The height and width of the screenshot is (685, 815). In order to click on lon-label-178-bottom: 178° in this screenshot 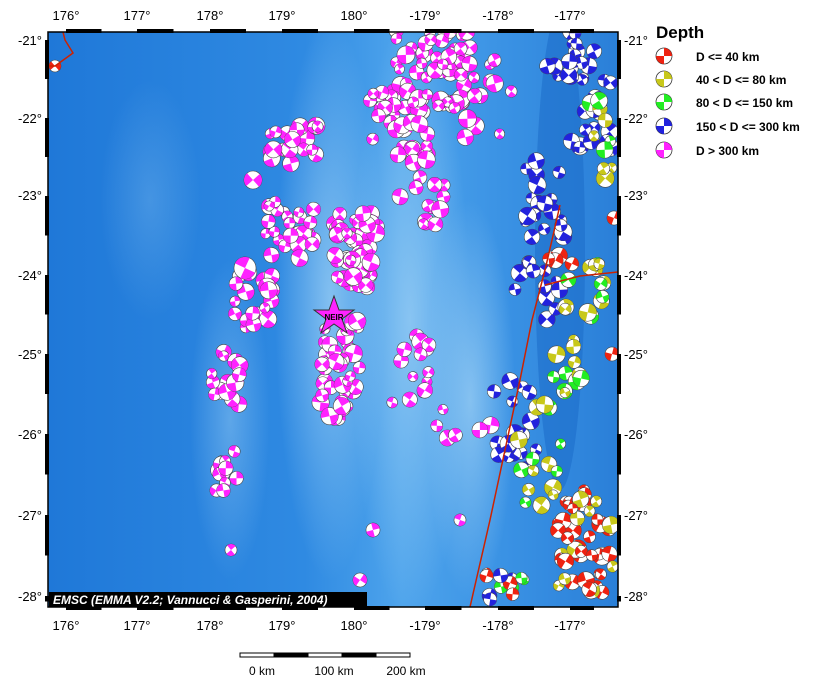, I will do `click(210, 625)`.